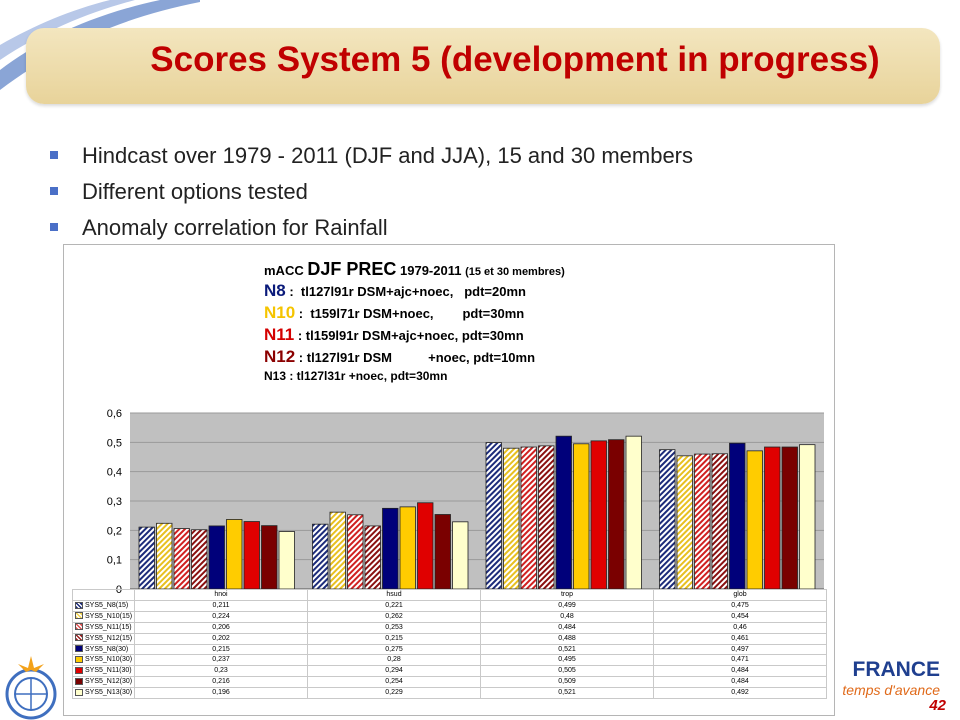 The height and width of the screenshot is (720, 960). What do you see at coordinates (221, 616) in the screenshot?
I see `table-cell: 0,224` at bounding box center [221, 616].